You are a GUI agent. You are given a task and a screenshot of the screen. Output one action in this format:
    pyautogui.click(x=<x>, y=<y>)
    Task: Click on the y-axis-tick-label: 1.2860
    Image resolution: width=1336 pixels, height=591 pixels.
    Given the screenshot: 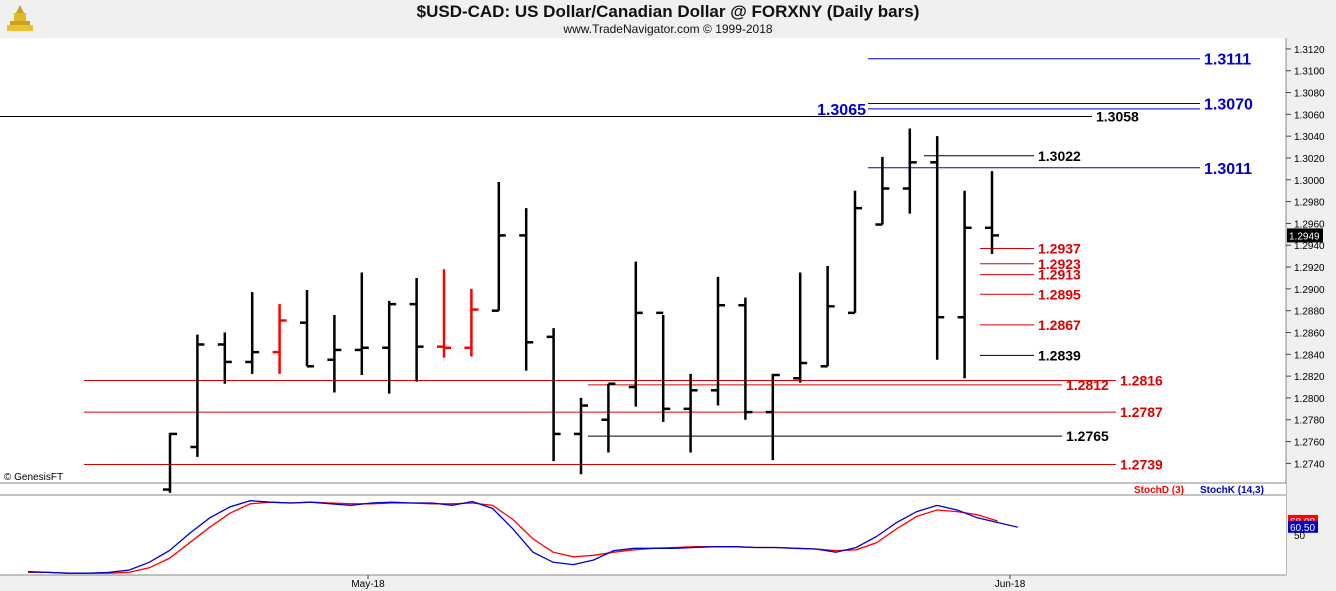 What is the action you would take?
    pyautogui.click(x=1309, y=333)
    